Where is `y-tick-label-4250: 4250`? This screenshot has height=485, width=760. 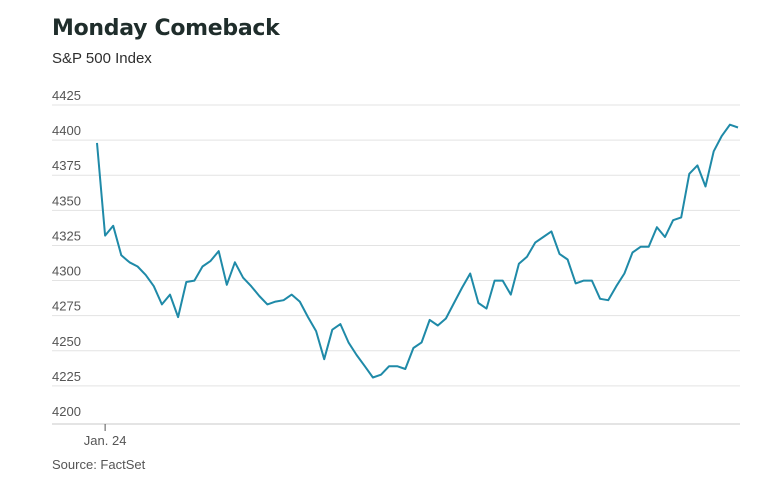 y-tick-label-4250: 4250 is located at coordinates (66, 341).